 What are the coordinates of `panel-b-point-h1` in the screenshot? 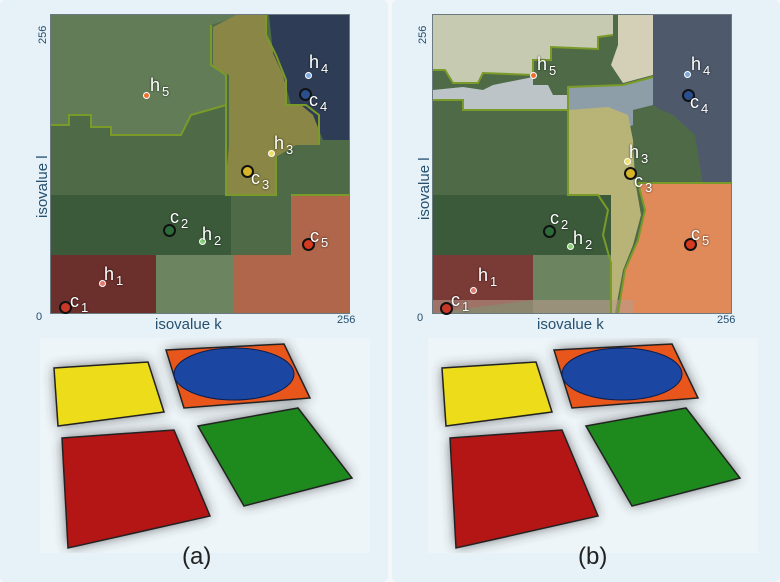 It's located at (473, 290).